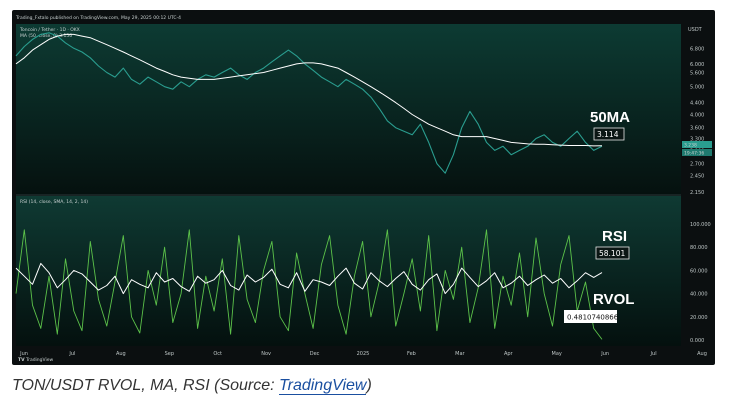 This screenshot has height=410, width=754. Describe the element at coordinates (697, 129) in the screenshot. I see `price-tick-label: 3.600` at that location.